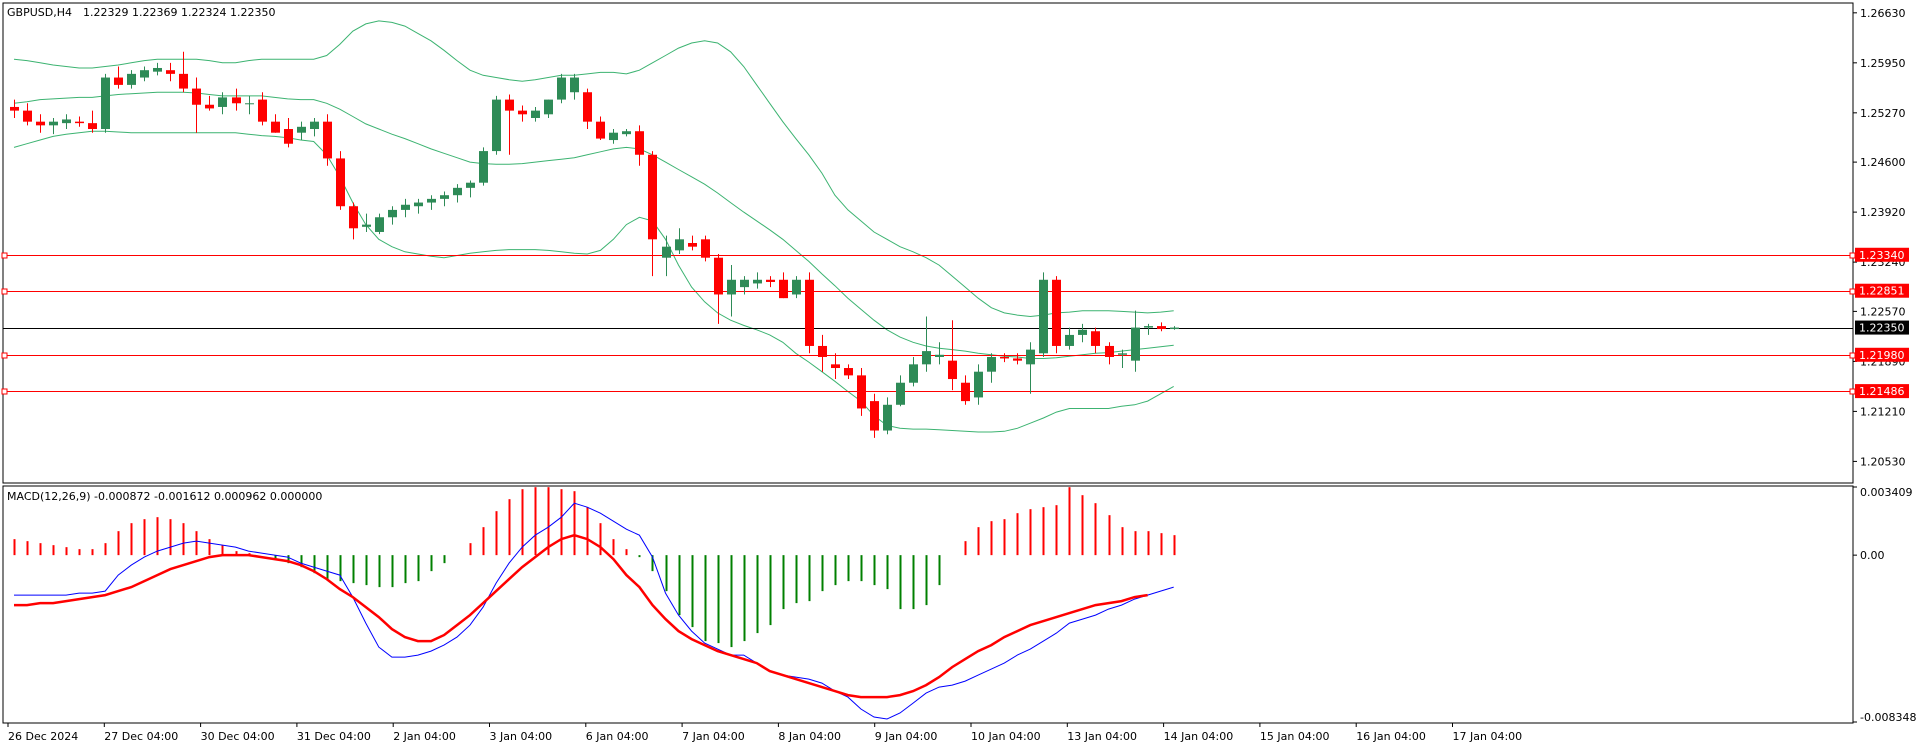  I want to click on price-tick-label: 1.22570, so click(1883, 311).